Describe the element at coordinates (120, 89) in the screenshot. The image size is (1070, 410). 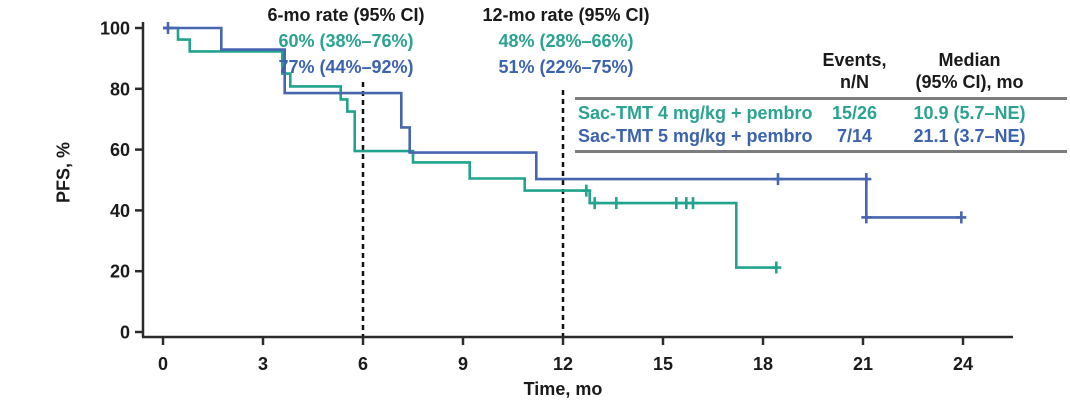
I see `y-tick-label-80: 80` at that location.